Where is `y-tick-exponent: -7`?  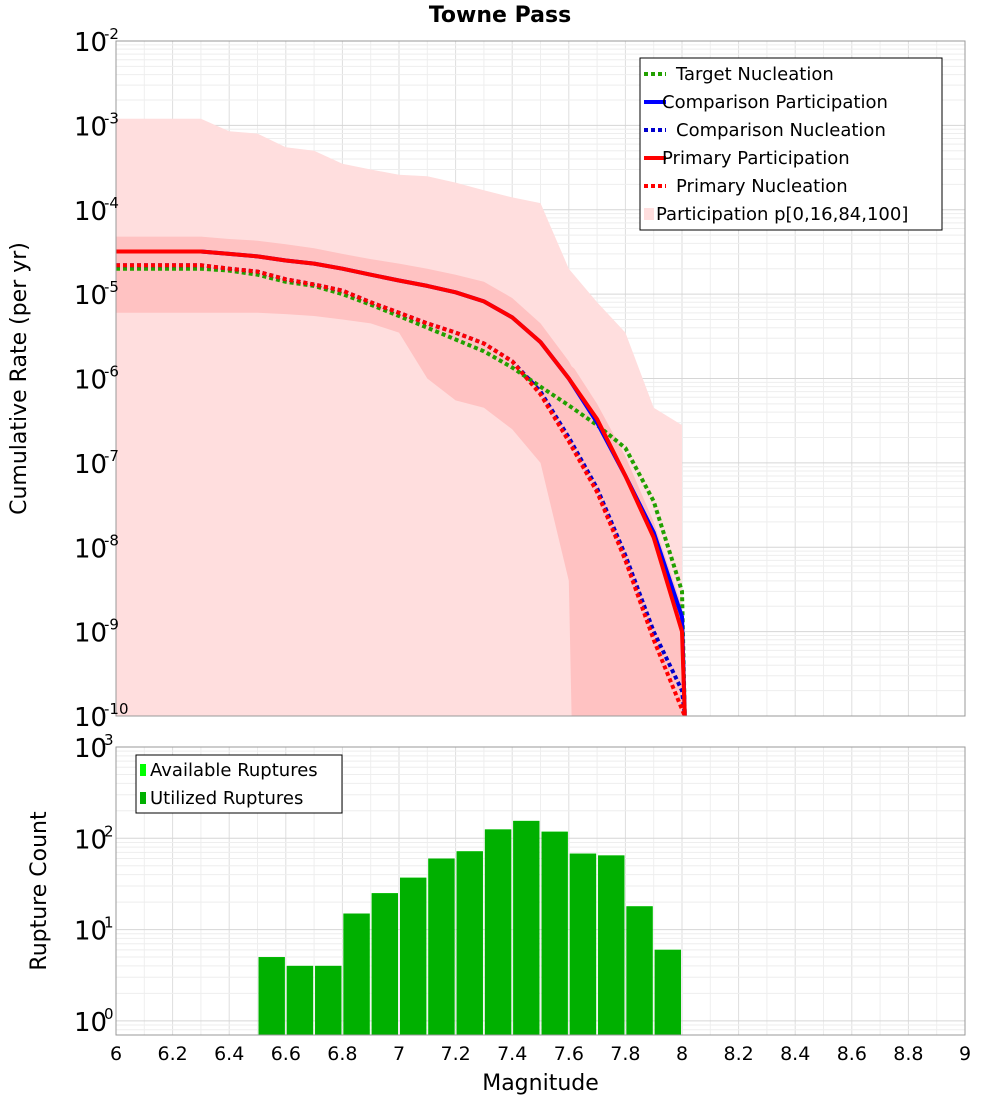 y-tick-exponent: -7 is located at coordinates (111, 456).